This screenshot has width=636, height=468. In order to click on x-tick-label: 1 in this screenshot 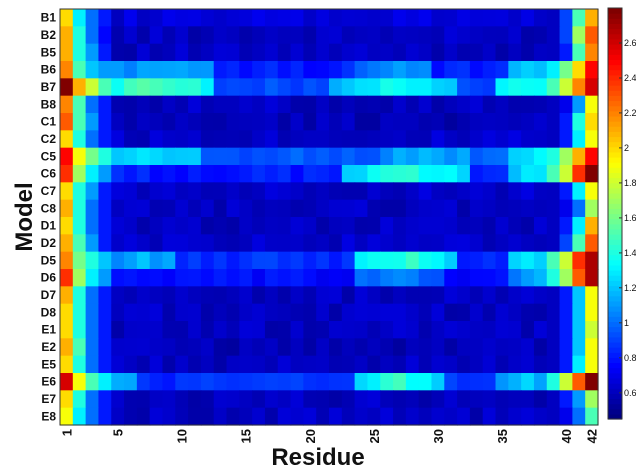, I will do `click(66, 432)`.